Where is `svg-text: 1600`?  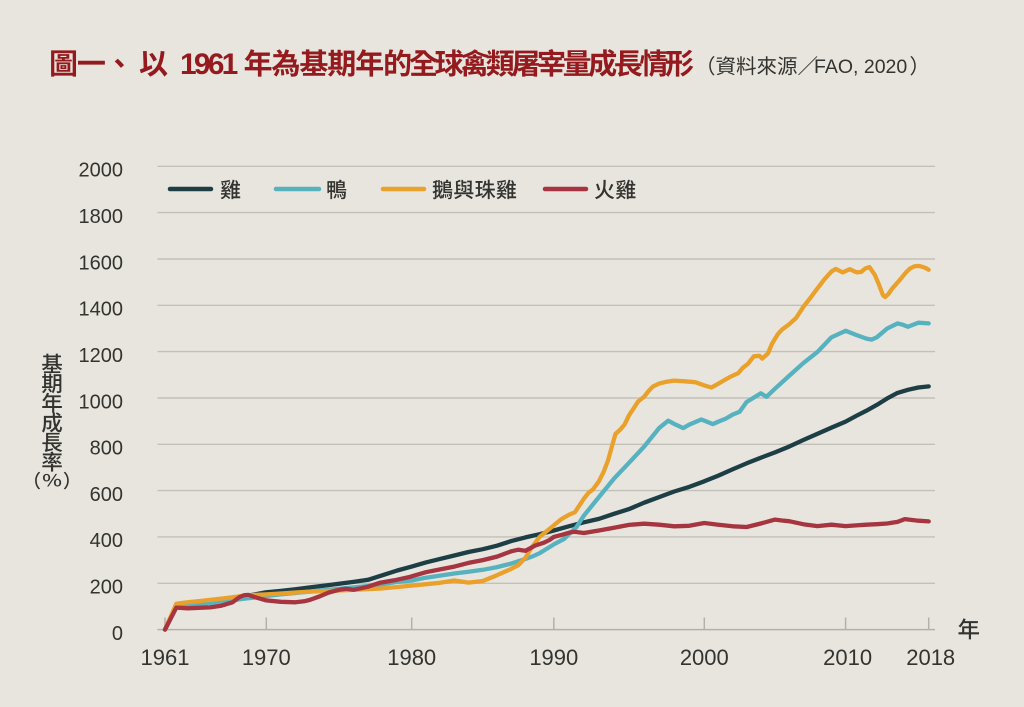
svg-text: 1600 is located at coordinates (101, 263).